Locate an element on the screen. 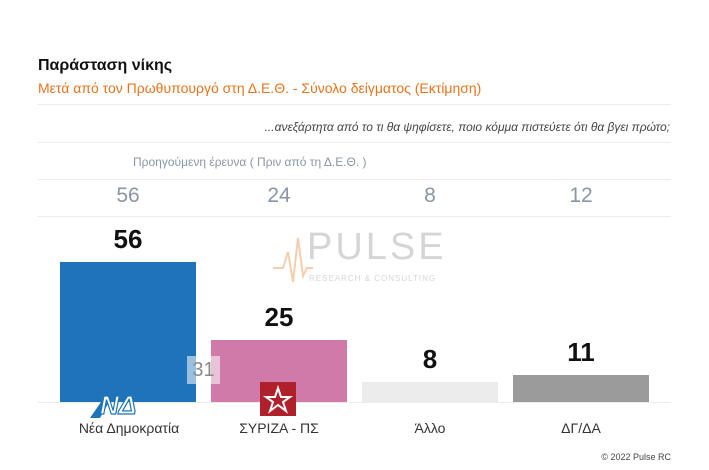 This screenshot has width=709, height=470. previous-value-other: 8 is located at coordinates (430, 195).